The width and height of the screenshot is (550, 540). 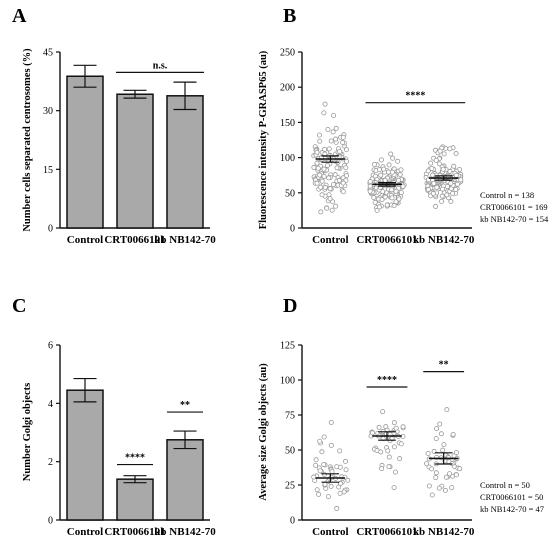 I want to click on y-tick-label: 125, so click(x=287, y=346).